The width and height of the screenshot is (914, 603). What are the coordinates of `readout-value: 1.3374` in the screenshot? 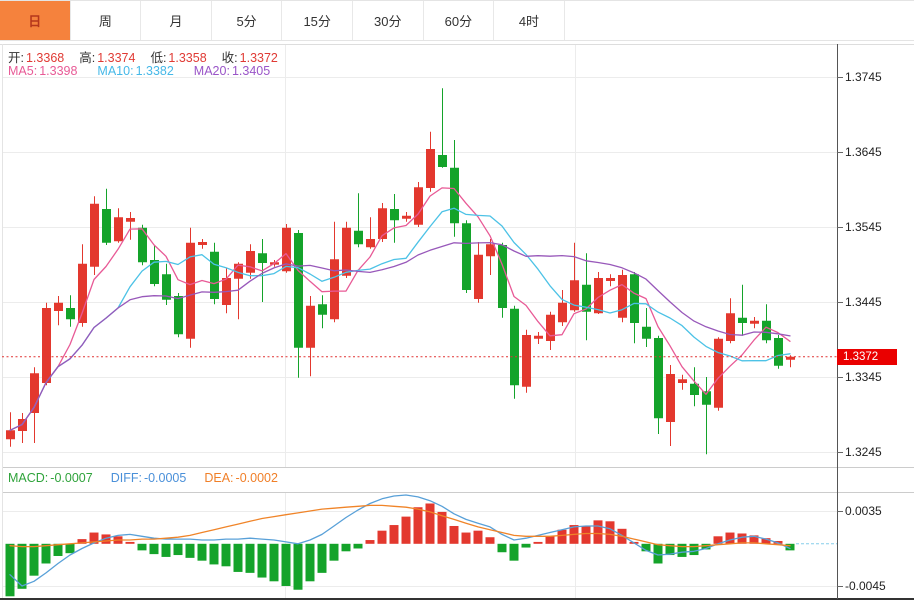 It's located at (116, 58).